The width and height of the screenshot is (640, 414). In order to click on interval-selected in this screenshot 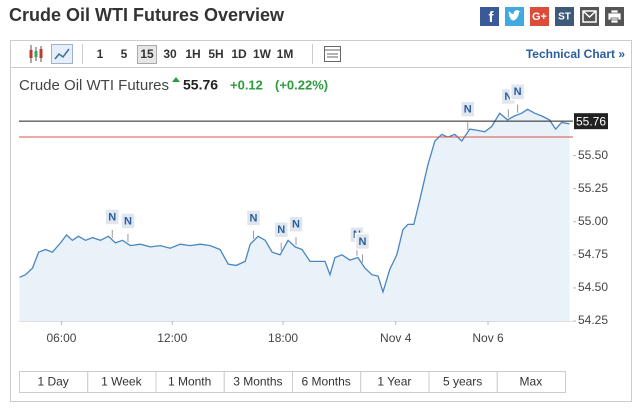, I will do `click(147, 54)`.